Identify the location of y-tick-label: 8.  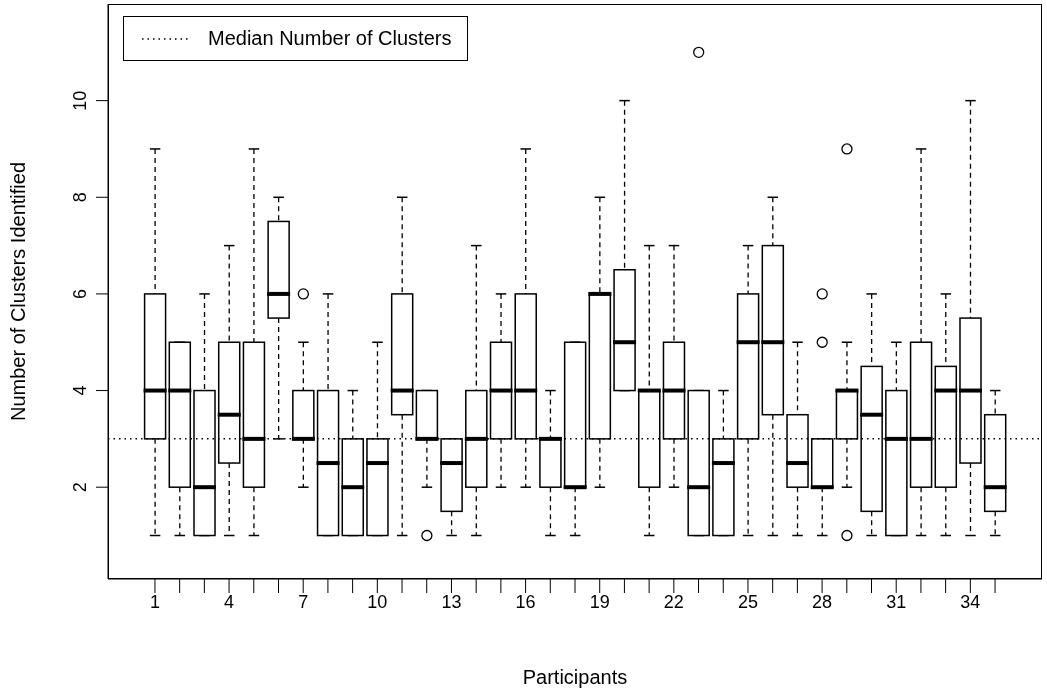
(80, 197).